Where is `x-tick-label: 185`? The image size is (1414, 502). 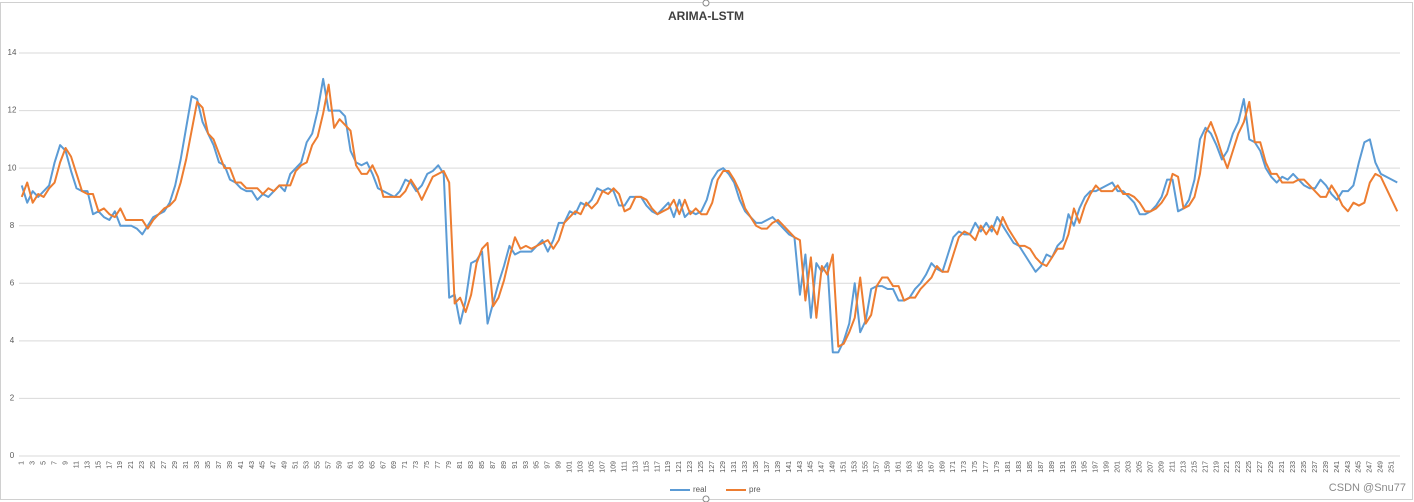 x-tick-label: 185 is located at coordinates (1030, 467).